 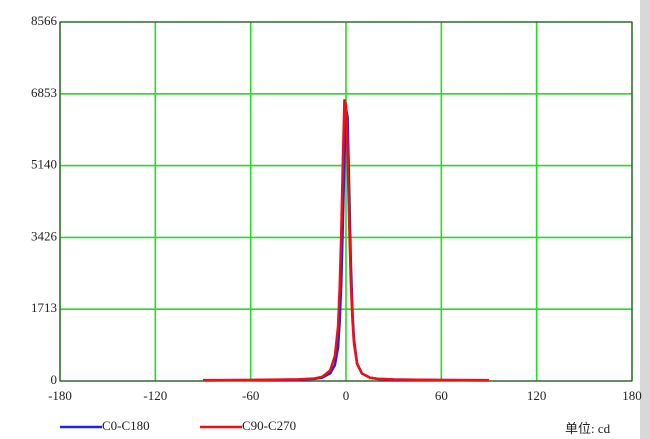 I want to click on x-tick-label: 120, so click(x=537, y=395).